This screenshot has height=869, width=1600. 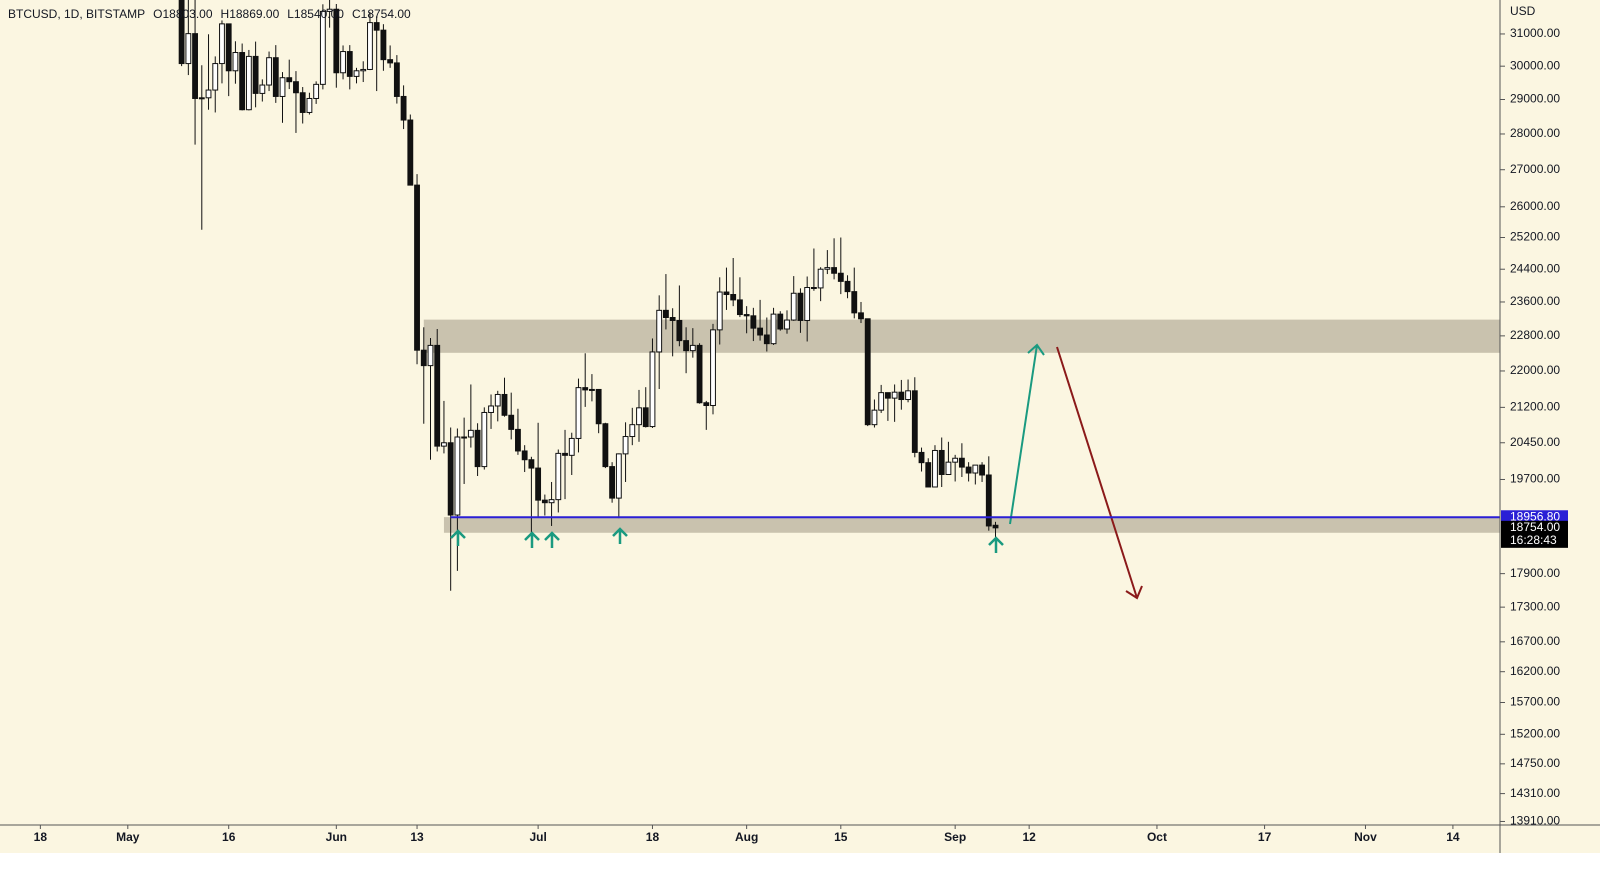 What do you see at coordinates (381, 14) in the screenshot?
I see `header-item: C18754.00` at bounding box center [381, 14].